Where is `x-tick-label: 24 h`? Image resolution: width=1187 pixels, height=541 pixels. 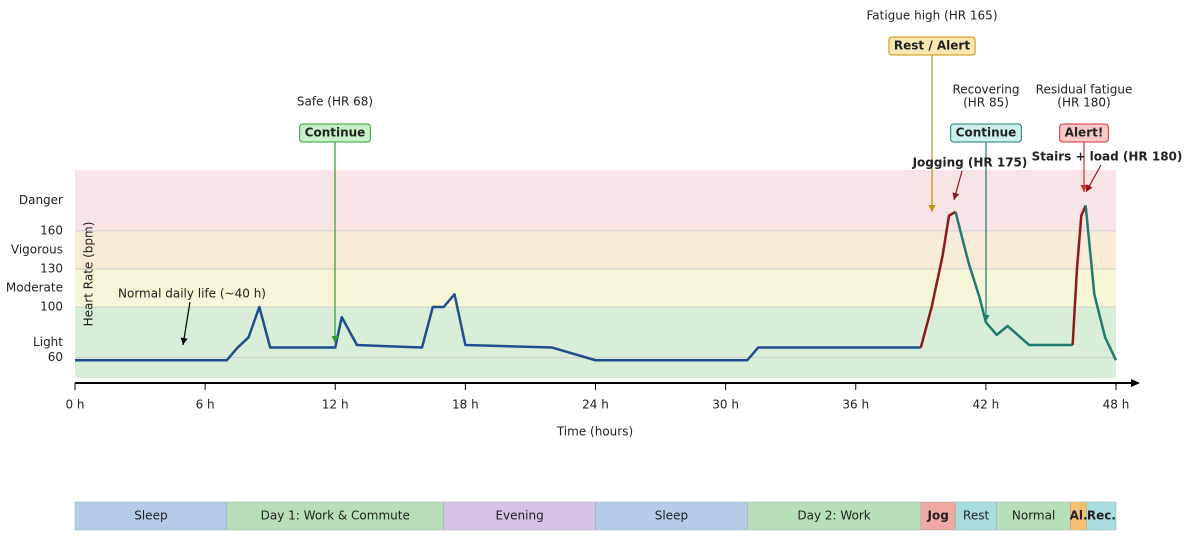
x-tick-label: 24 h is located at coordinates (595, 405).